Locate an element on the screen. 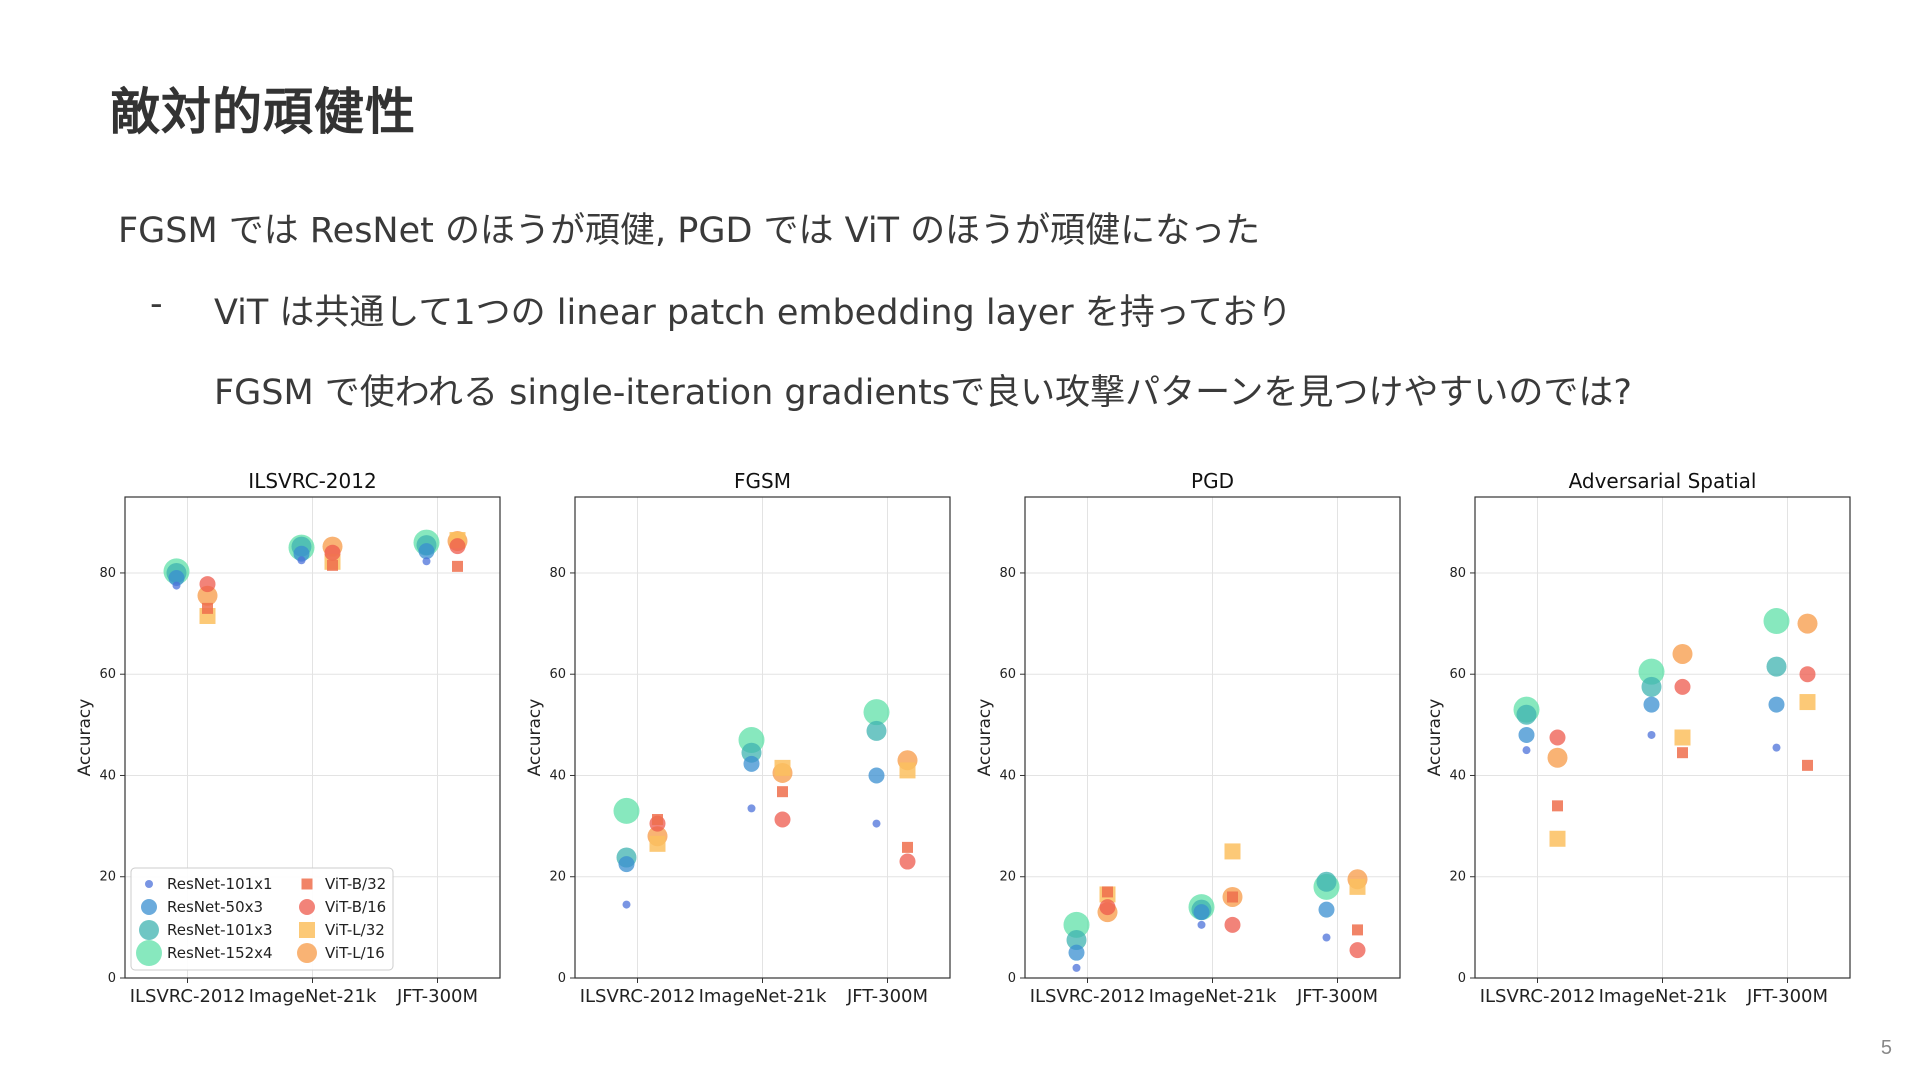 The width and height of the screenshot is (1920, 1080). chart-title: ILSVRC-2012 is located at coordinates (312, 481).